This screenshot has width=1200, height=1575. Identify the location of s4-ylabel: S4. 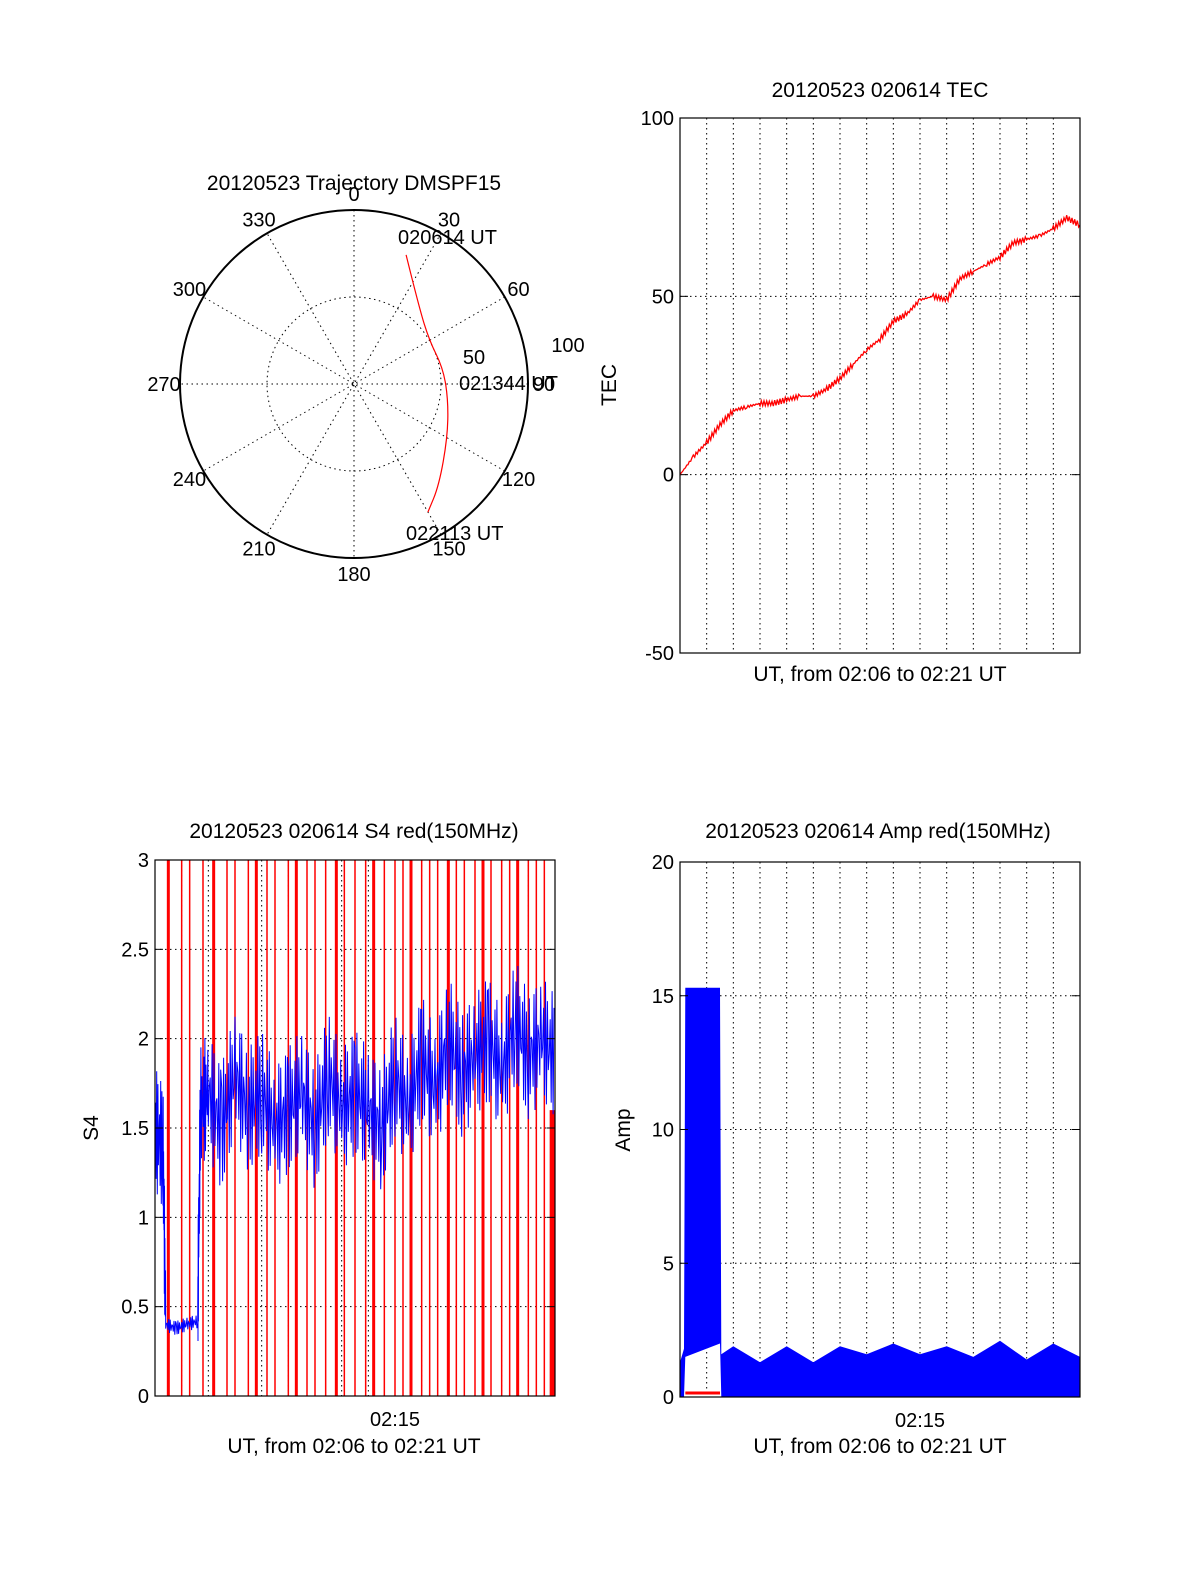
(91, 1128).